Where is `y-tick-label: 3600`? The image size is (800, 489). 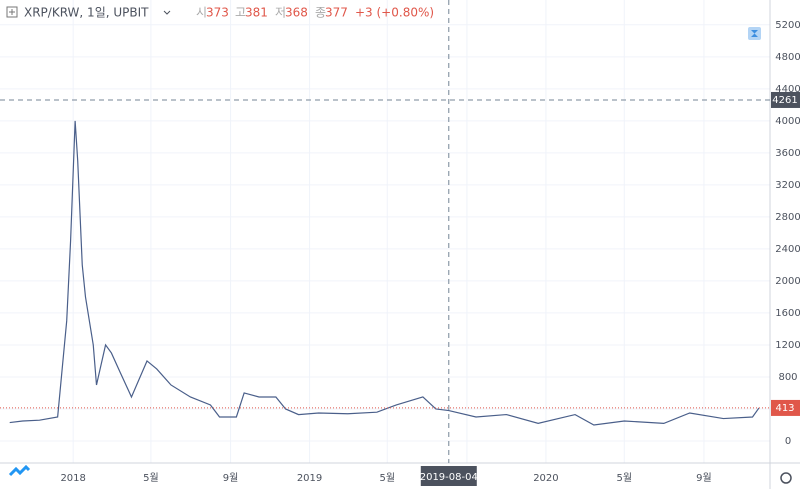 y-tick-label: 3600 is located at coordinates (787, 153).